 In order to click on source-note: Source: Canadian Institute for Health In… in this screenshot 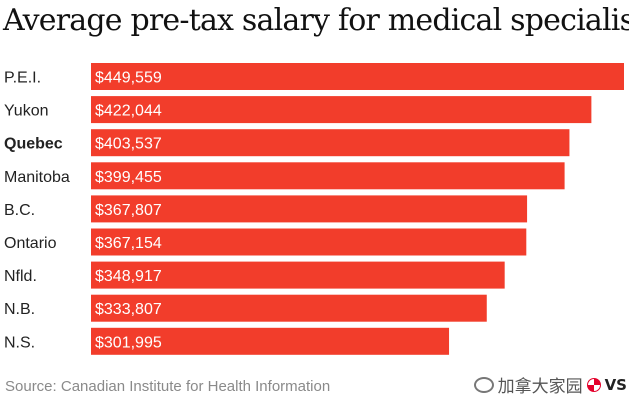, I will do `click(168, 386)`.